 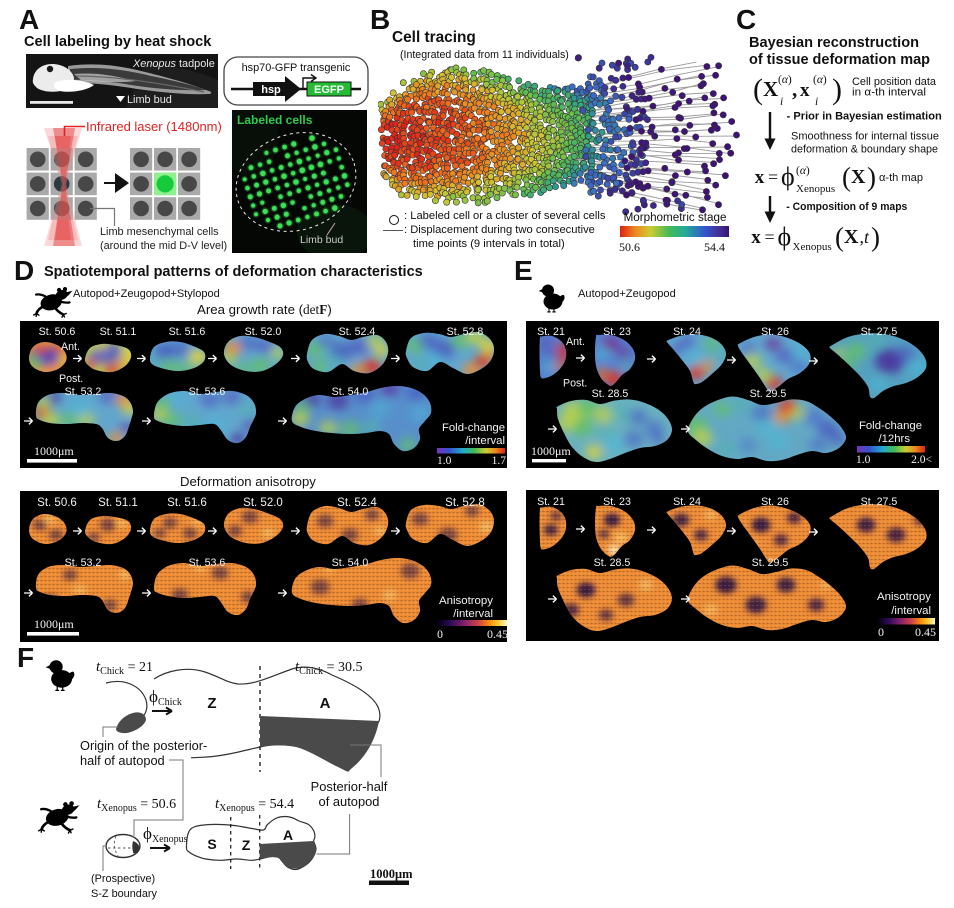 What do you see at coordinates (143, 745) in the screenshot?
I see `svg-text: Origin of the posterior-` at bounding box center [143, 745].